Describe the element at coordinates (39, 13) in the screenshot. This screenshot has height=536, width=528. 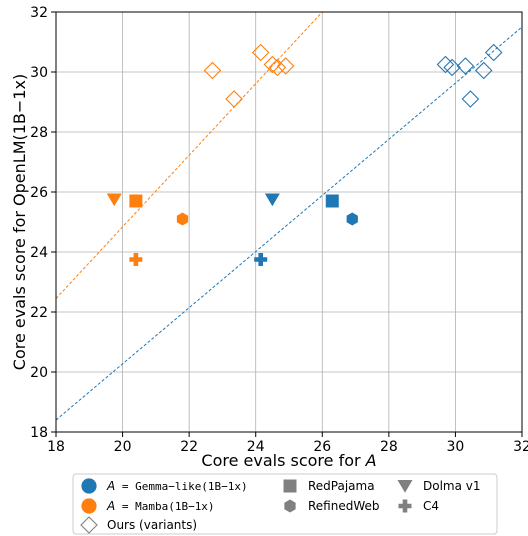
I see `y-tick-label: 32` at that location.